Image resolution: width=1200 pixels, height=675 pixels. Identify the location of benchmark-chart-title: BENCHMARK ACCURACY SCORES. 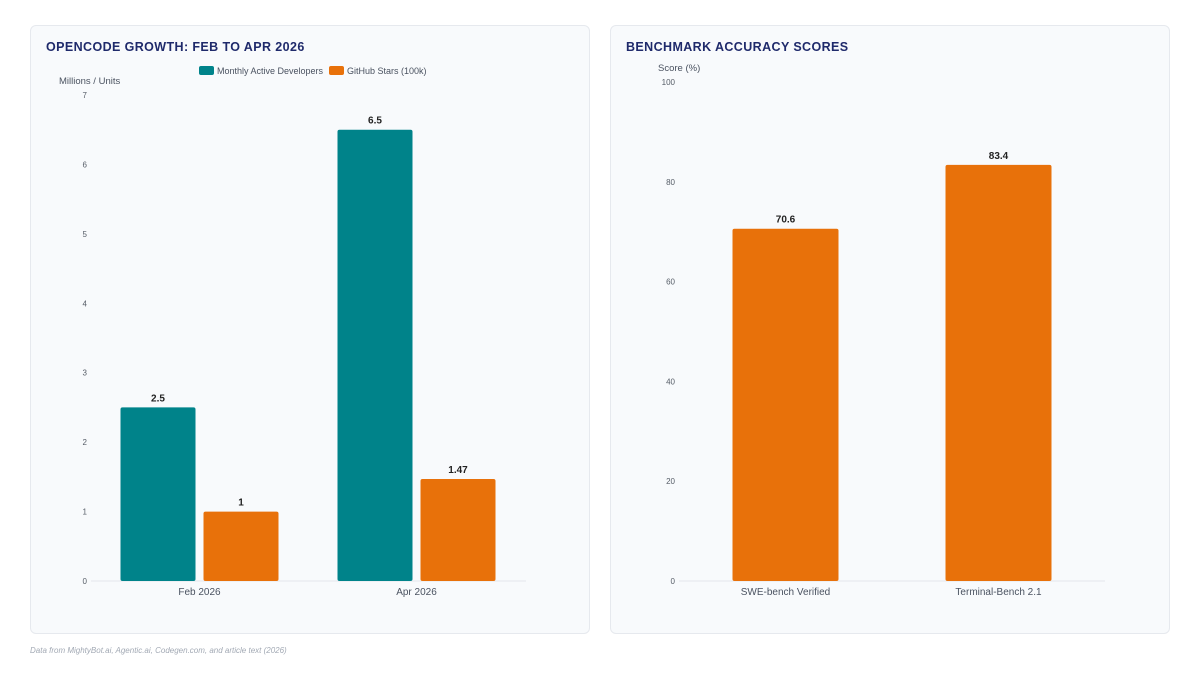
(737, 47).